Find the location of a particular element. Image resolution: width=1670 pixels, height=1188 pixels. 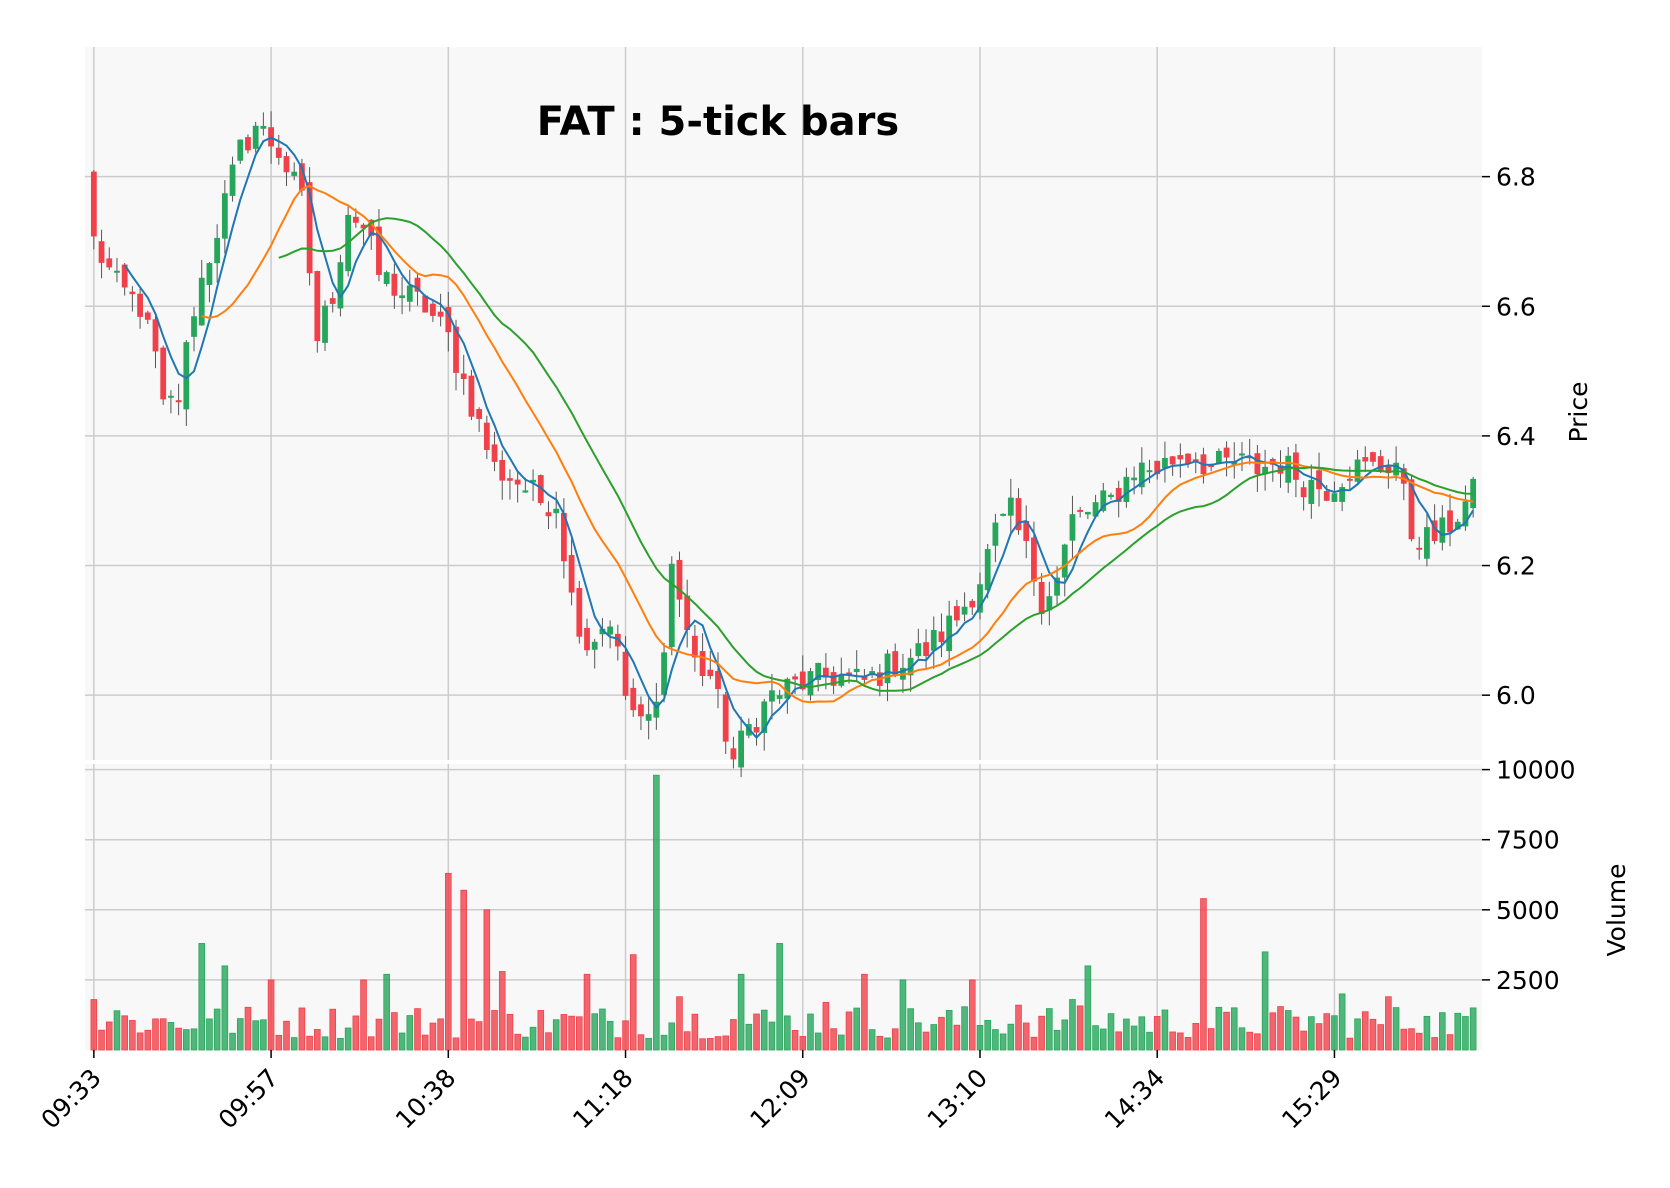

volume-tick-label: 2500 is located at coordinates (1528, 980).